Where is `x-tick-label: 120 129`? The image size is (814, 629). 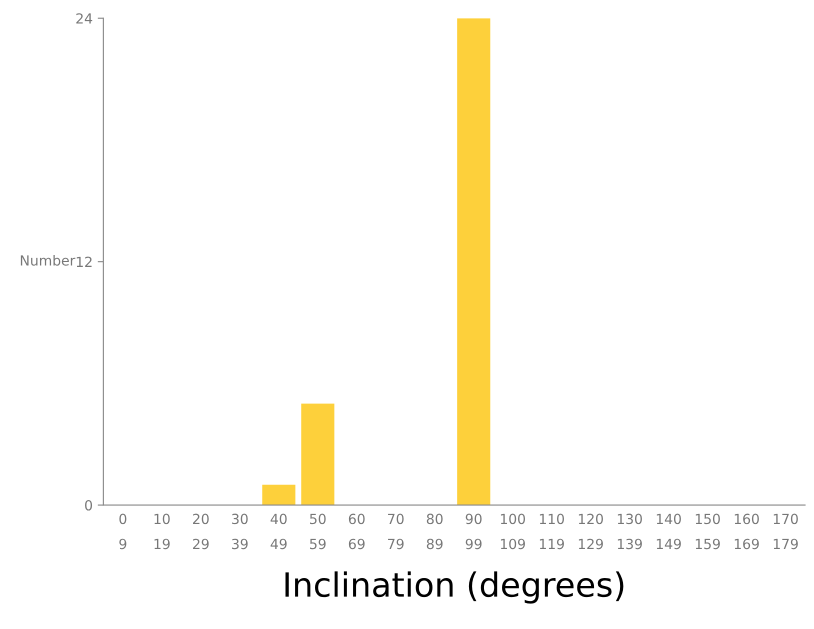 x-tick-label: 120 129 is located at coordinates (590, 532).